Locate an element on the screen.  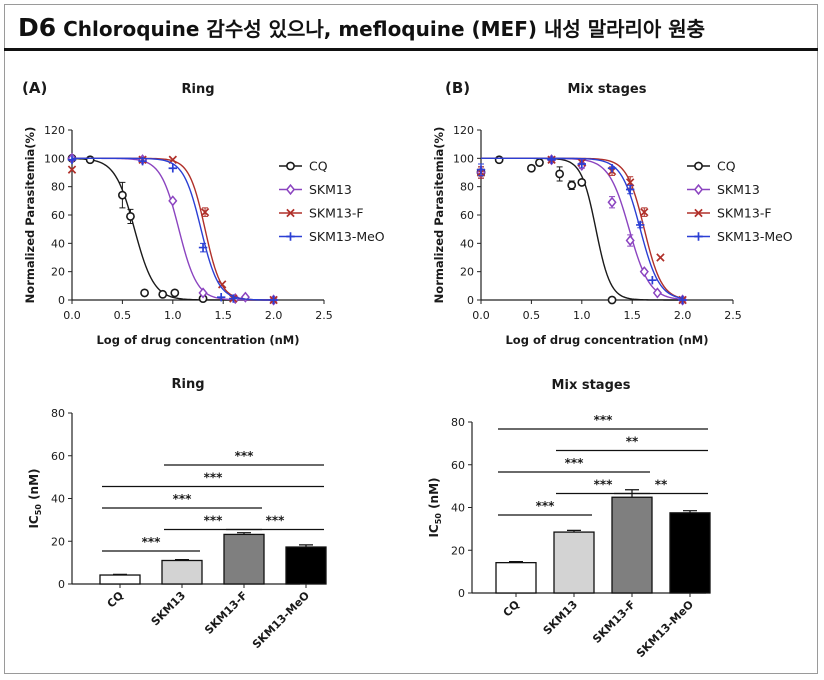
y-axis-label-unit: (nM) is located at coordinates (434, 495).